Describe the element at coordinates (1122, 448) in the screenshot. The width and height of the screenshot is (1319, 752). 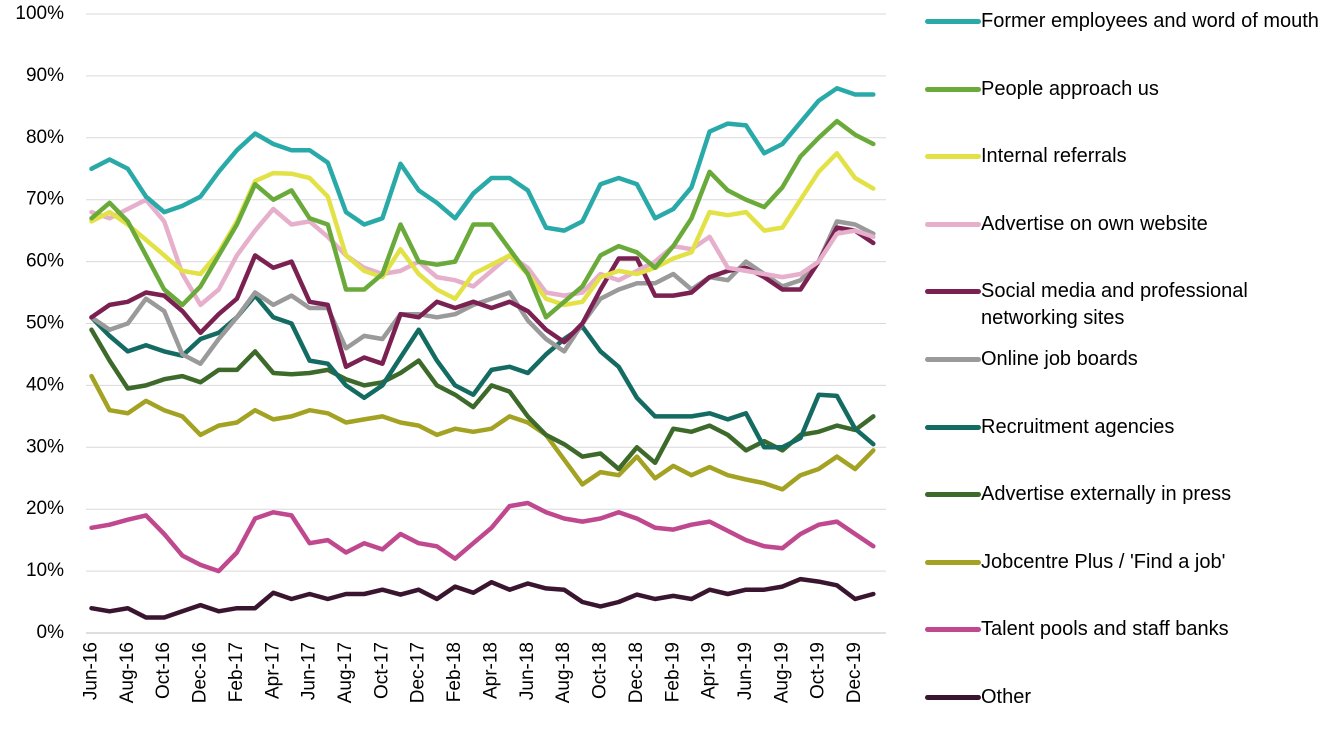
I see `legend-item: Recruitment agencies` at that location.